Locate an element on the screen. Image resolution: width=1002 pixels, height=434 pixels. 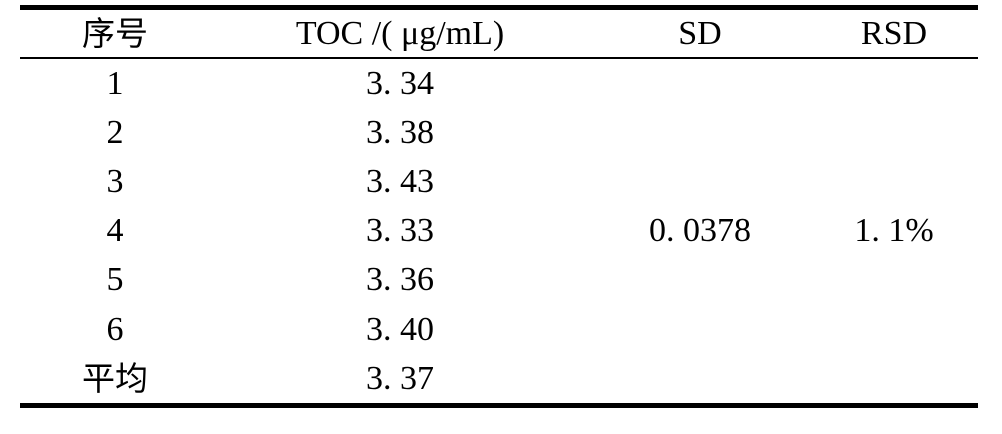
header-cell-toc: TOC /( μg/mL) is located at coordinates (400, 33).